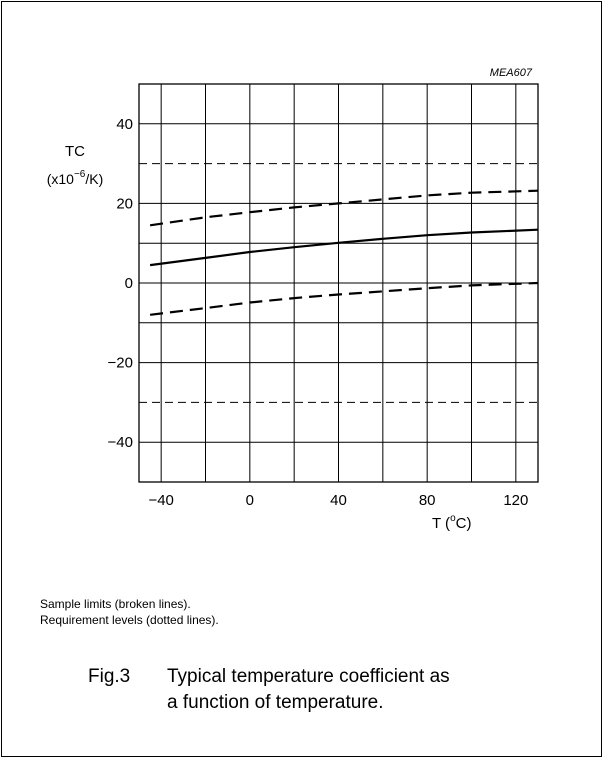  Describe the element at coordinates (308, 676) in the screenshot. I see `caption-line-1: Typical temperature coefficient as` at that location.